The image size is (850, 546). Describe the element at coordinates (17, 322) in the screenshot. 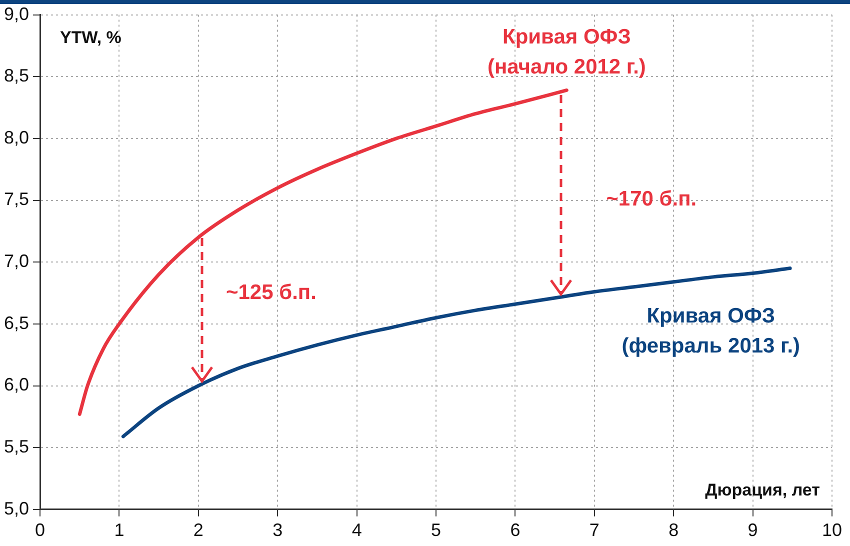

I see `y-tick-label: 6,5` at that location.